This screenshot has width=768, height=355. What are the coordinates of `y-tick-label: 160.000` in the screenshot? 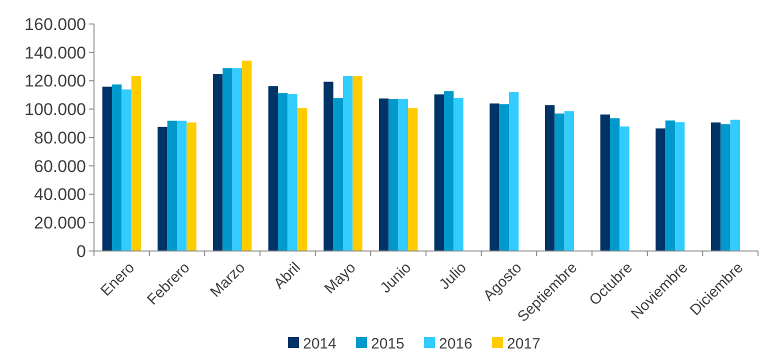 It's located at (55, 24).